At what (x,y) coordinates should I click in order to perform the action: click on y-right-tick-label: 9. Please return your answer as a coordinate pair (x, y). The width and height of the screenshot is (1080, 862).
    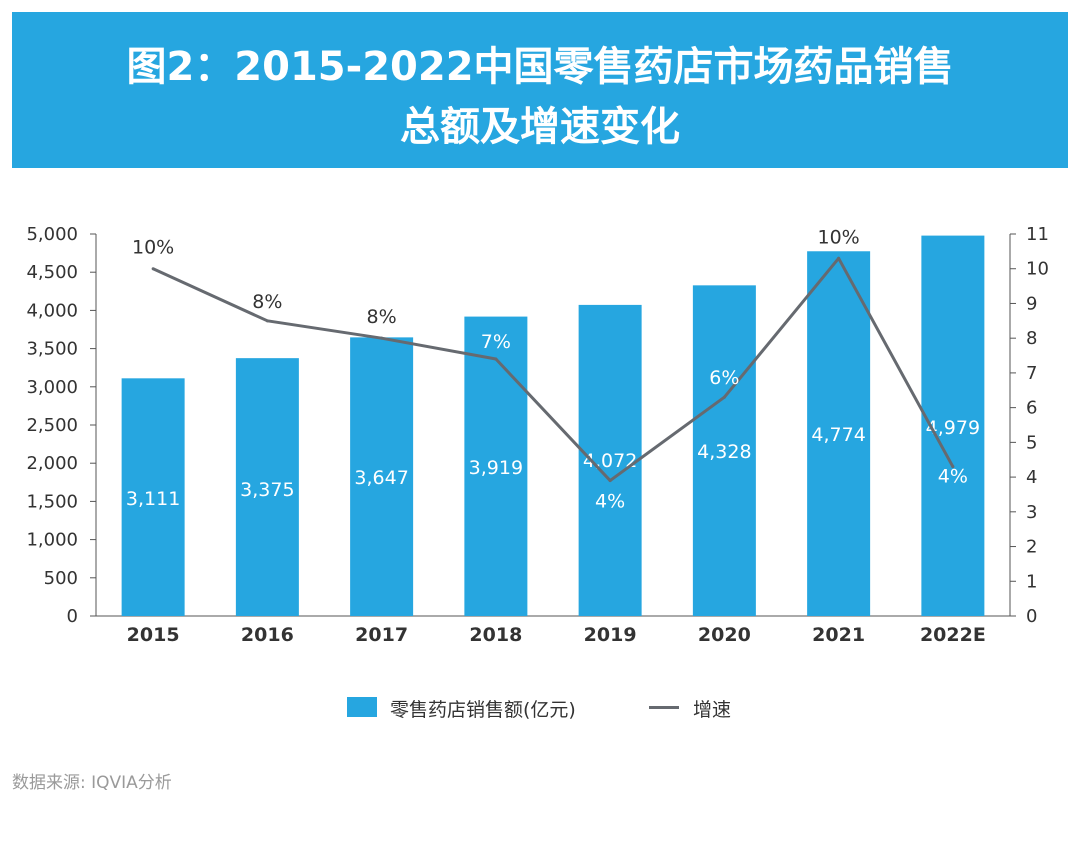
    Looking at the image, I should click on (1031, 303).